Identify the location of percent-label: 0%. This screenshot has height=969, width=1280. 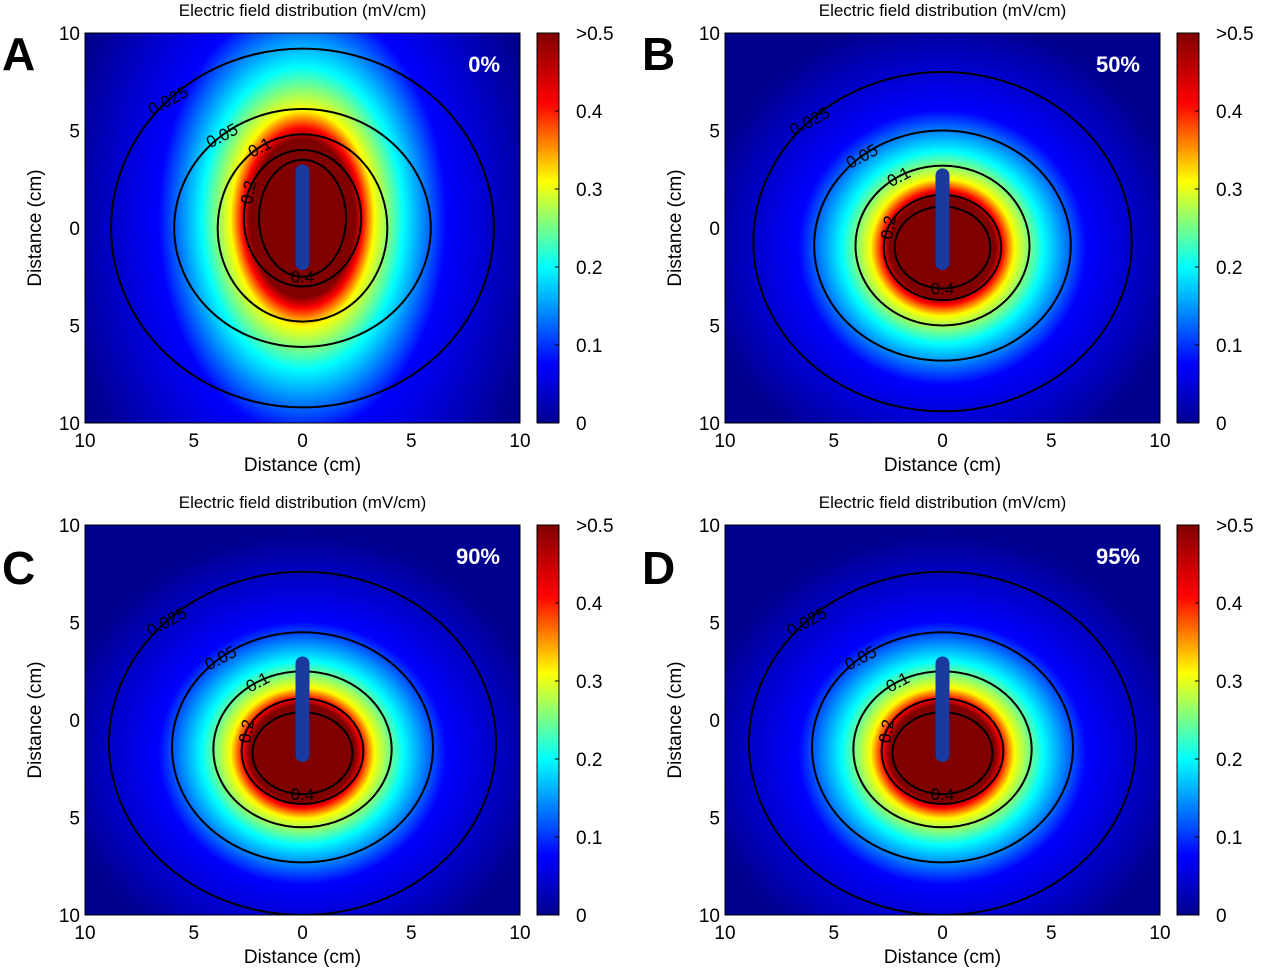
(484, 64).